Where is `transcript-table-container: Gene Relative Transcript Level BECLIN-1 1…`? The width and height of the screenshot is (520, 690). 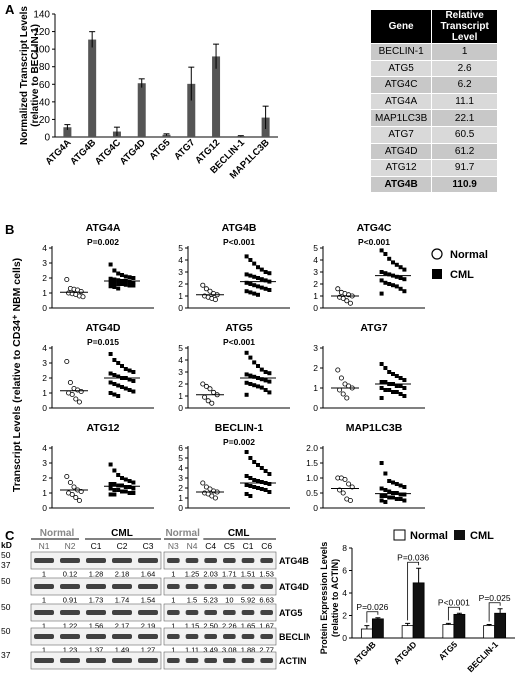 transcript-table-container: Gene Relative Transcript Level BECLIN-1 1… is located at coordinates (433, 101).